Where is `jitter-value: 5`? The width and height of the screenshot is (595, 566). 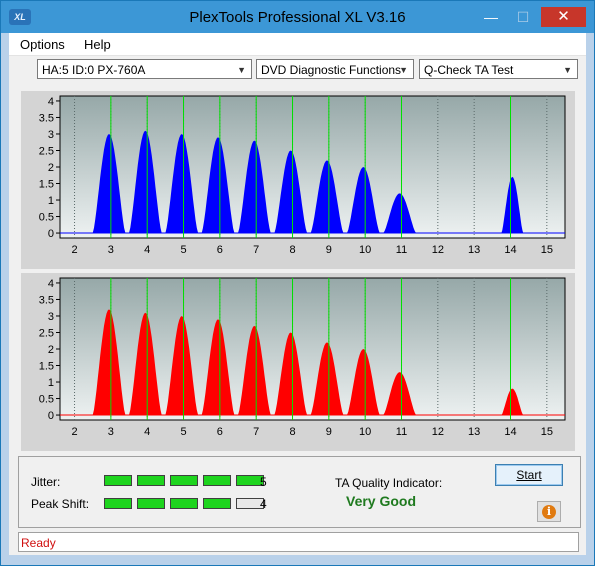 jitter-value: 5 is located at coordinates (263, 482).